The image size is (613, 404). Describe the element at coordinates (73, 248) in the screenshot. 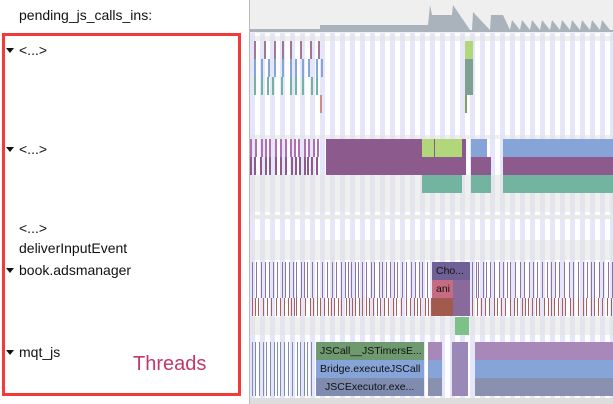

I see `thread-label: deliverInputEvent` at that location.